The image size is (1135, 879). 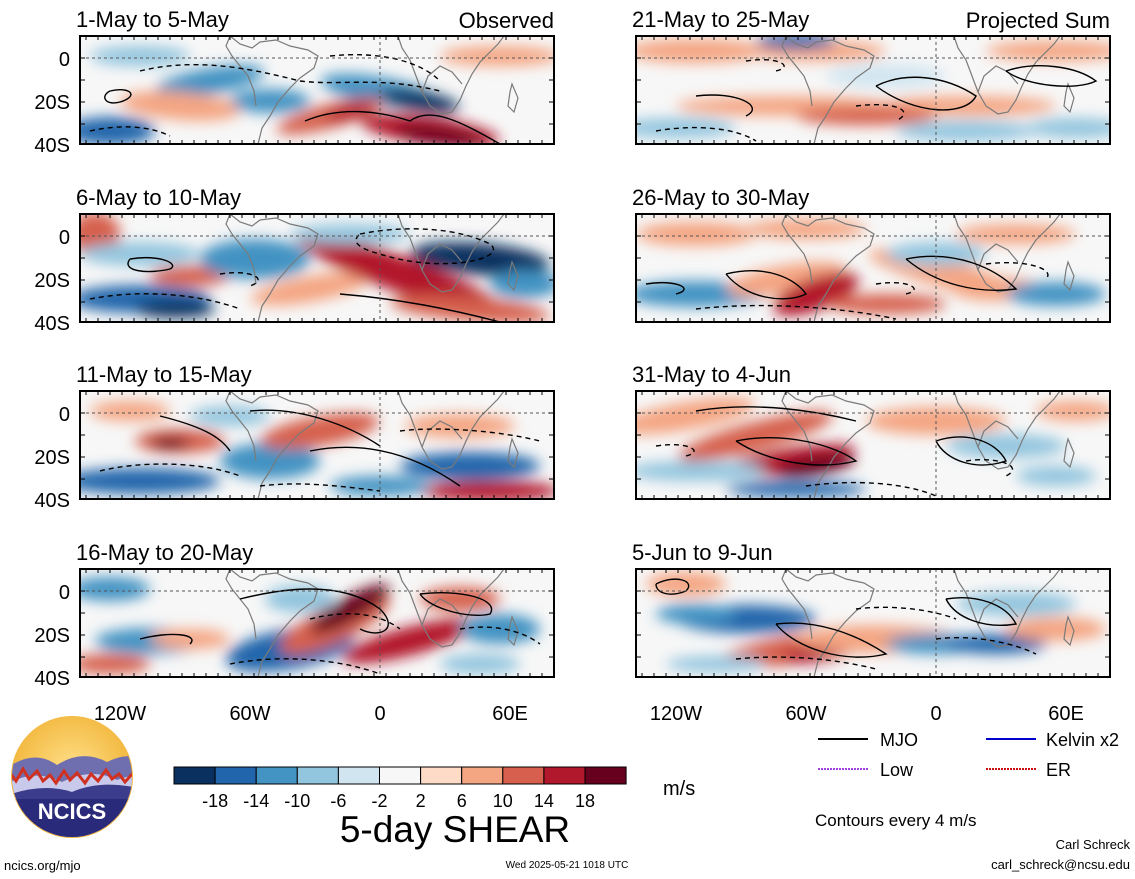 What do you see at coordinates (152, 19) in the screenshot?
I see `panel-title: 1-May to 5-May` at bounding box center [152, 19].